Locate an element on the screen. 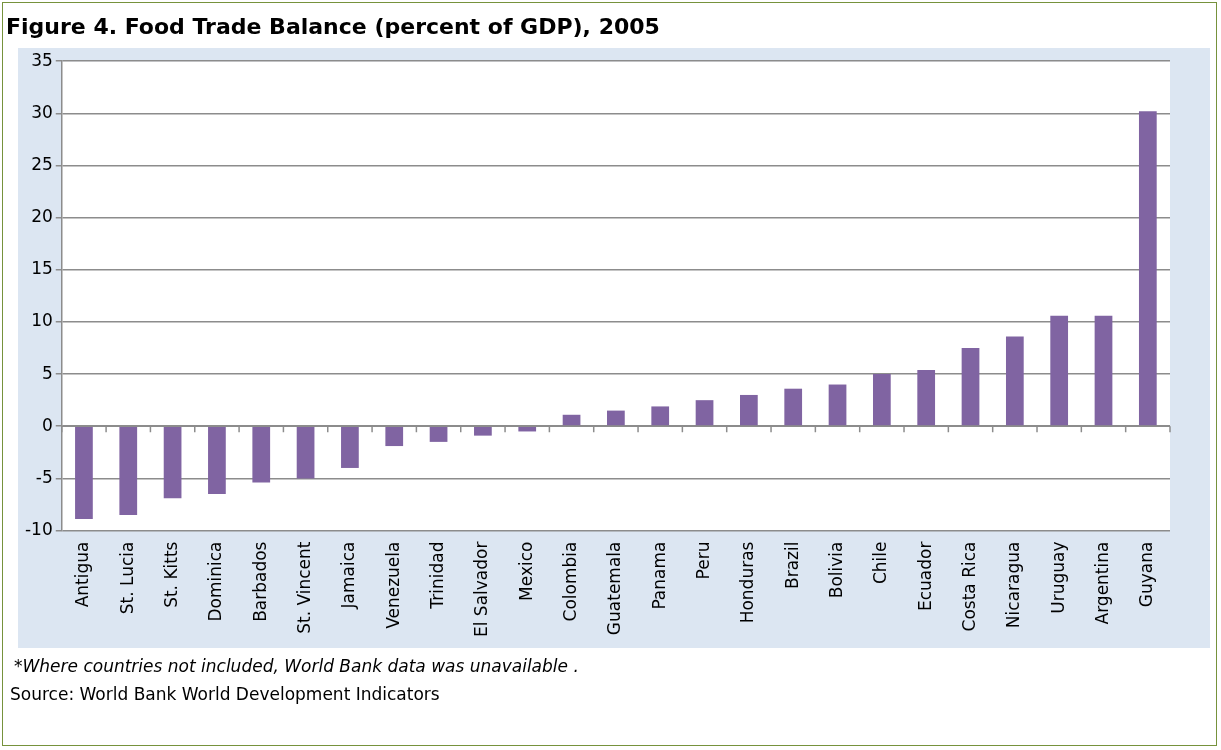 Image resolution: width=1221 pixels, height=750 pixels. x-tick-label: Panama is located at coordinates (658, 575).